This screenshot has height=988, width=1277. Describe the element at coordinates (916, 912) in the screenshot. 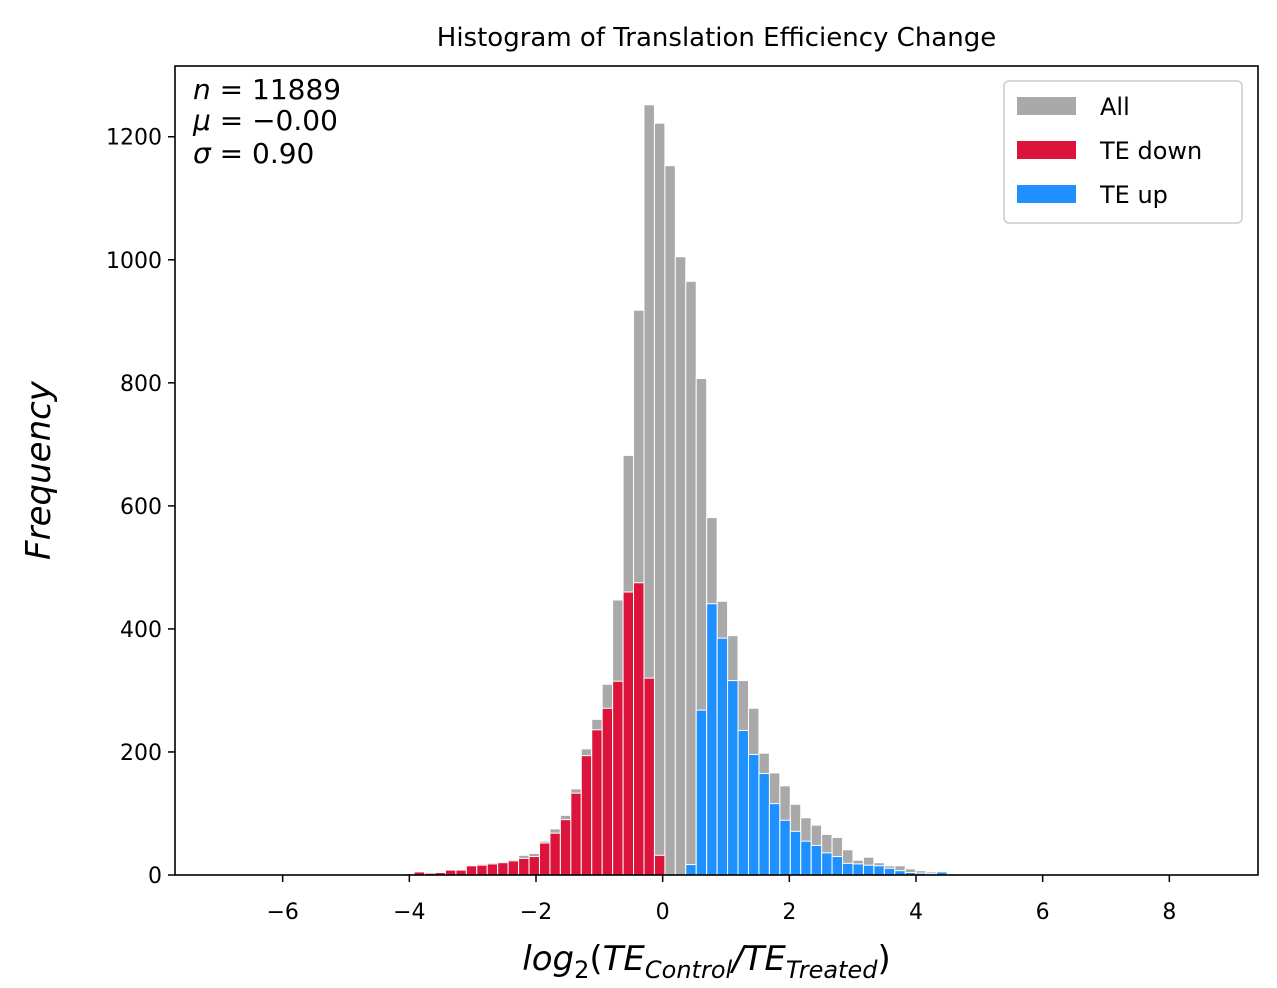

I see `x-tick-label: 4` at that location.